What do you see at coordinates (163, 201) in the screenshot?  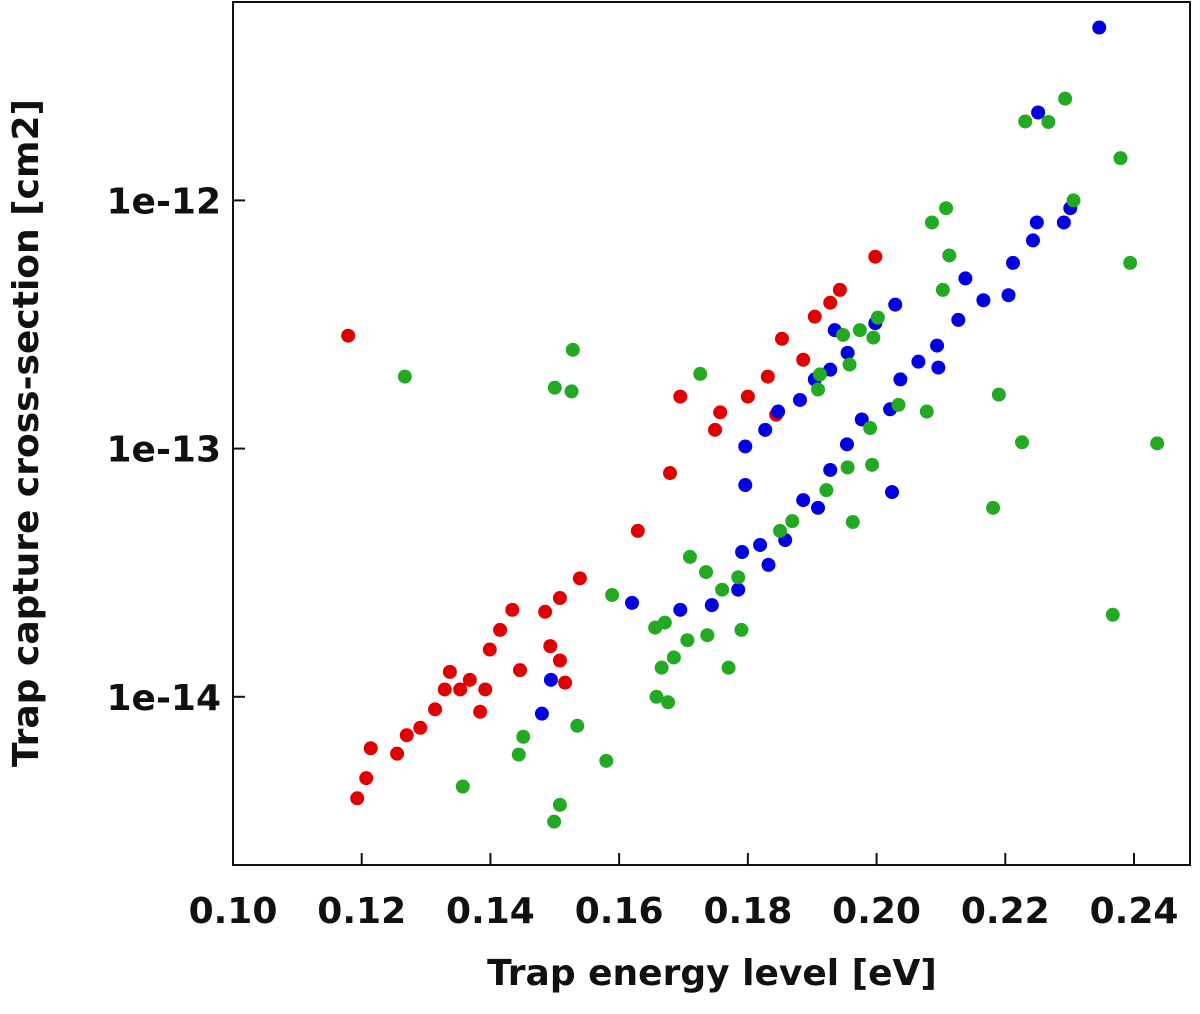 I see `y-tick-label: 1e-12` at bounding box center [163, 201].